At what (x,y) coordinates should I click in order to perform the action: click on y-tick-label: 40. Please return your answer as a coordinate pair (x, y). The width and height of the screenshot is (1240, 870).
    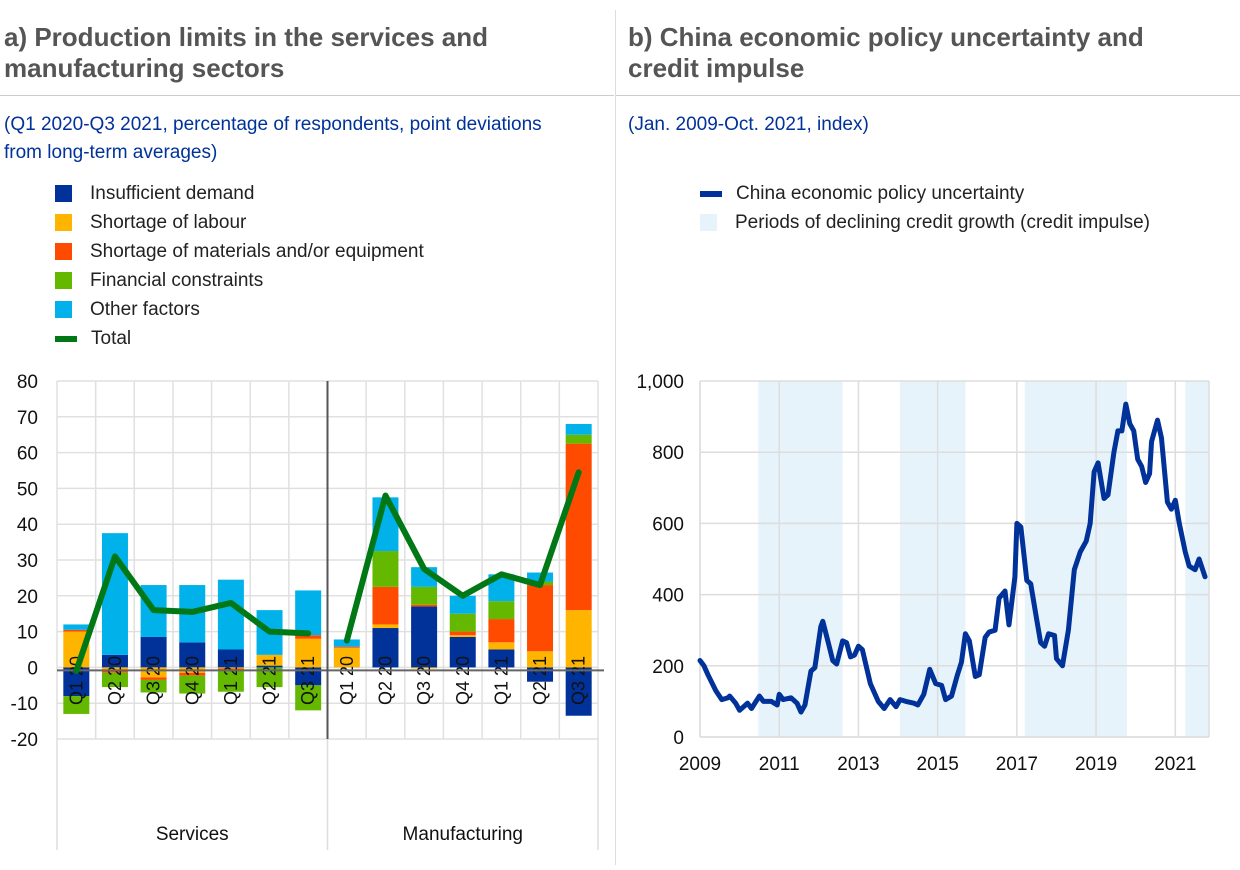
    Looking at the image, I should click on (27, 525).